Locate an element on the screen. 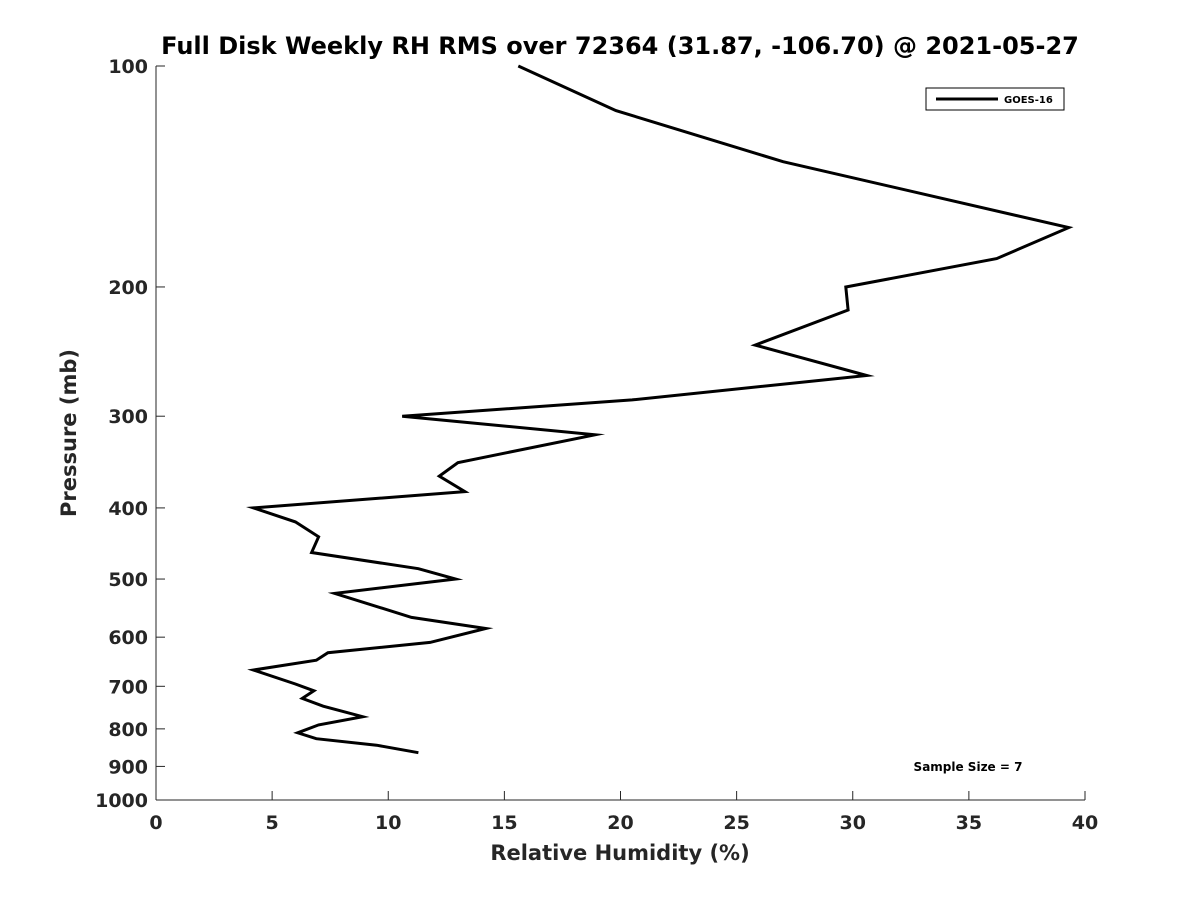 This screenshot has height=900, width=1200. y-tick-label: 400 is located at coordinates (128, 509).